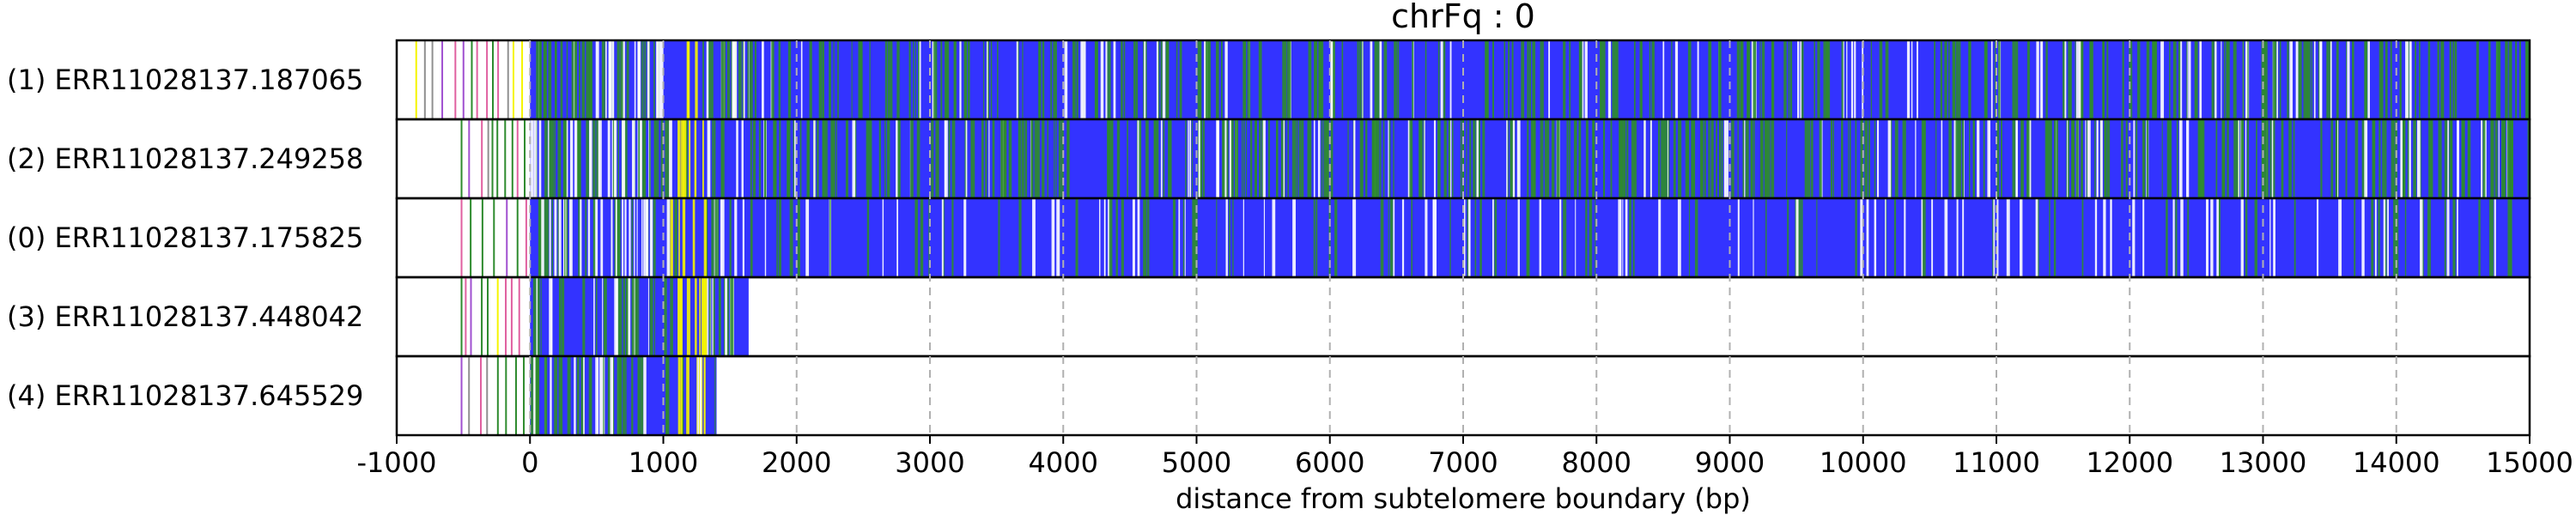 The image size is (2576, 515). What do you see at coordinates (185, 237) in the screenshot?
I see `read-label: (0) ERR11028137.175825` at bounding box center [185, 237].